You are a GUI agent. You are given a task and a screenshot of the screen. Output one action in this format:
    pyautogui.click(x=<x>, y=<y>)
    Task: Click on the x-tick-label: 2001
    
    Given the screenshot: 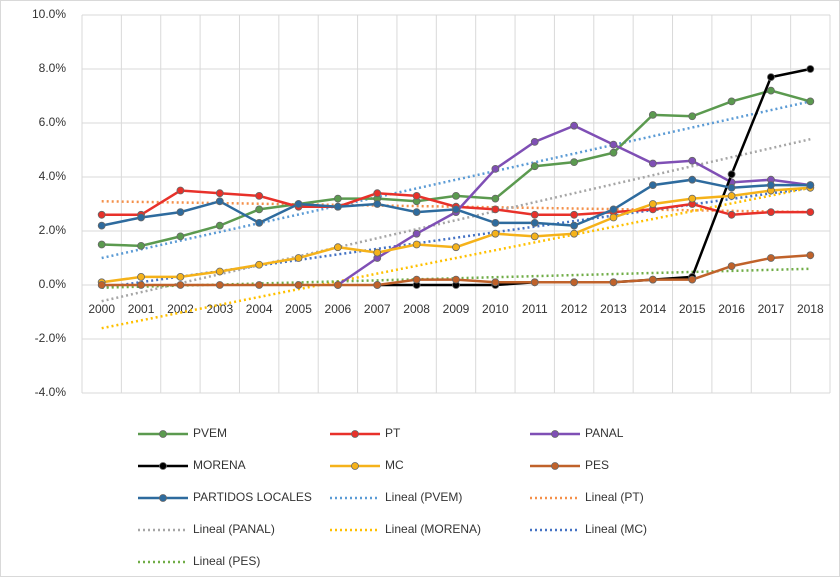 What is the action you would take?
    pyautogui.click(x=141, y=309)
    